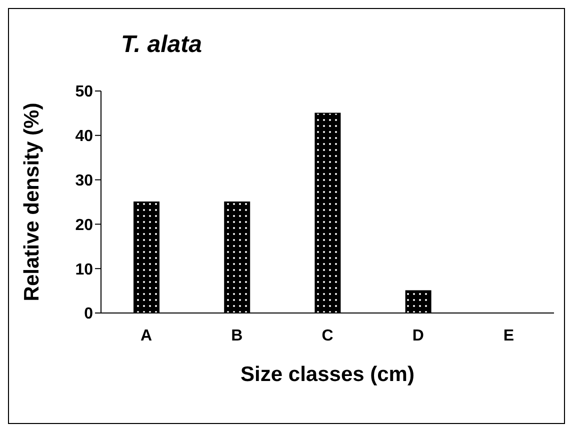 Image resolution: width=573 pixels, height=432 pixels. What do you see at coordinates (327, 374) in the screenshot?
I see `x-axis-title: Size classes (cm)` at bounding box center [327, 374].